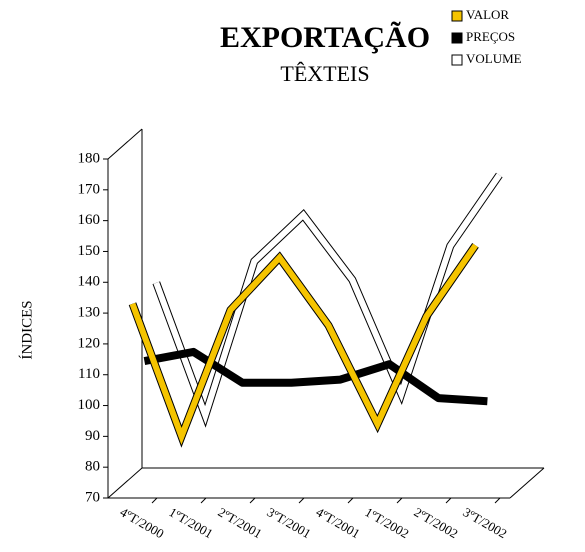  Describe the element at coordinates (92, 467) in the screenshot. I see `y-tick-label: 80` at that location.